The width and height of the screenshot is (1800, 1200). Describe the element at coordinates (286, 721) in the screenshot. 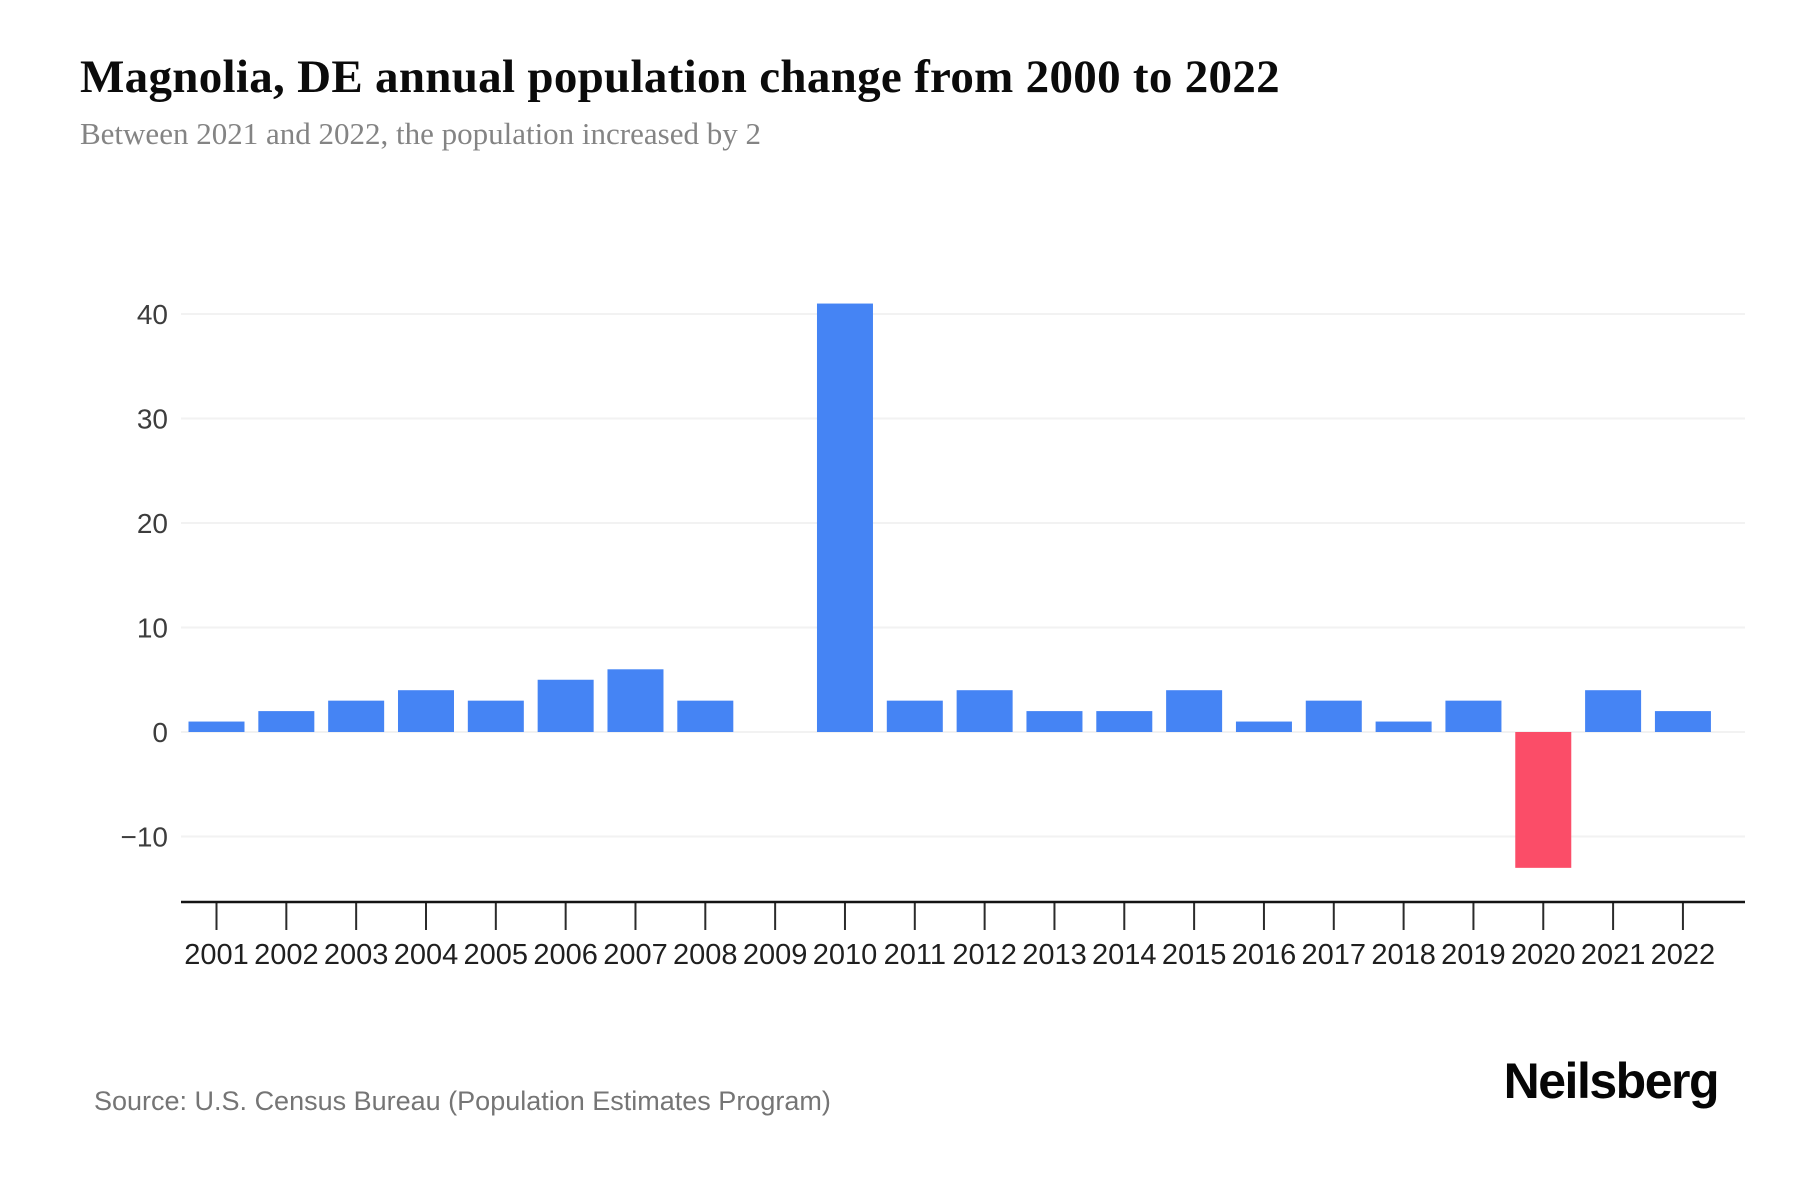

I see `bar-2002` at that location.